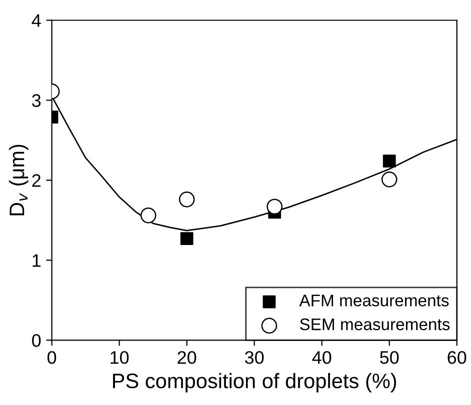  I want to click on x-axis-title: PS composition of droplets (%), so click(254, 382).